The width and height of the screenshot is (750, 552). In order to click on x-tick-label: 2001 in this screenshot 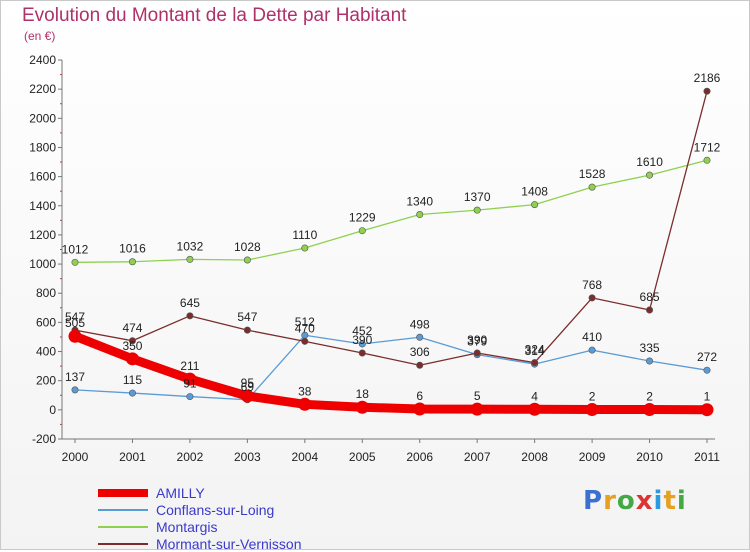, I will do `click(132, 457)`.